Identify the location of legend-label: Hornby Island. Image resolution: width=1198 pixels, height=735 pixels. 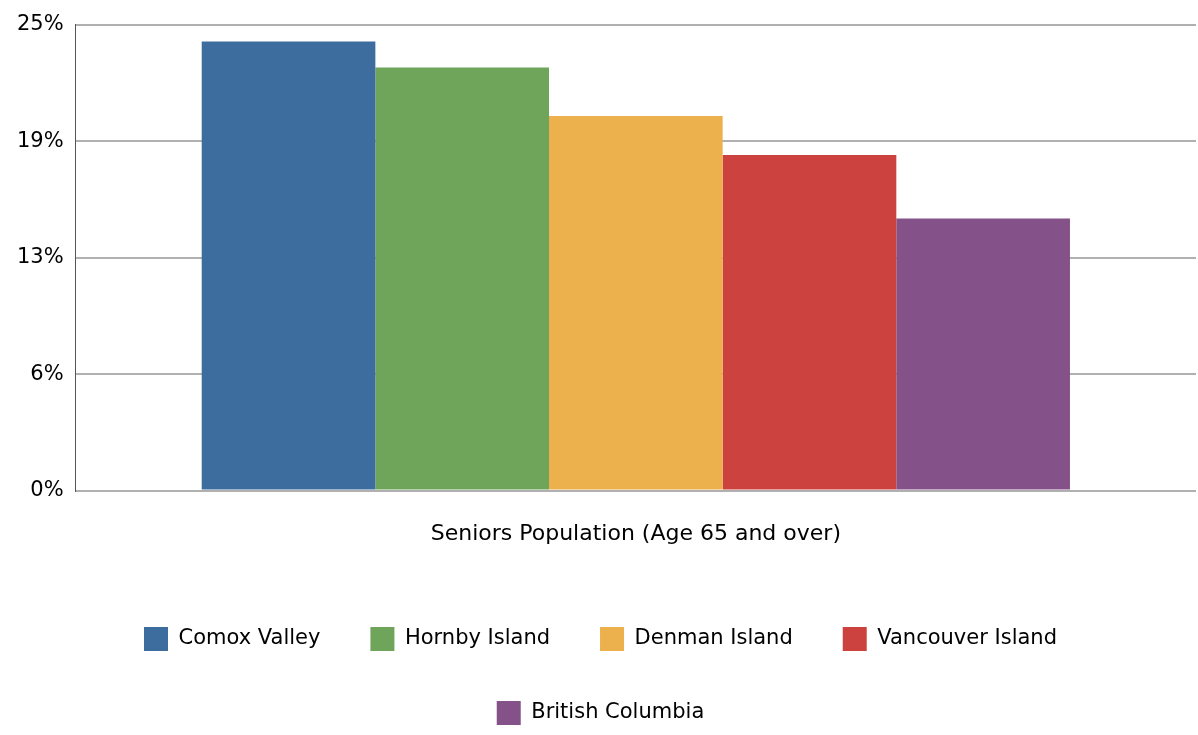
(477, 637).